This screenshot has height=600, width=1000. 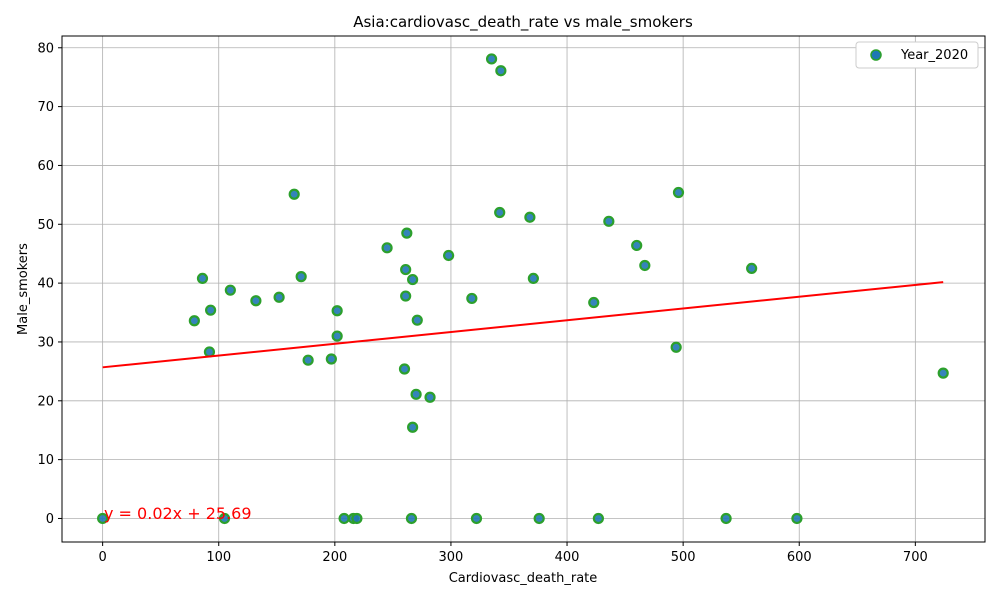 I want to click on legend-label: Year_2020, so click(x=934, y=55).